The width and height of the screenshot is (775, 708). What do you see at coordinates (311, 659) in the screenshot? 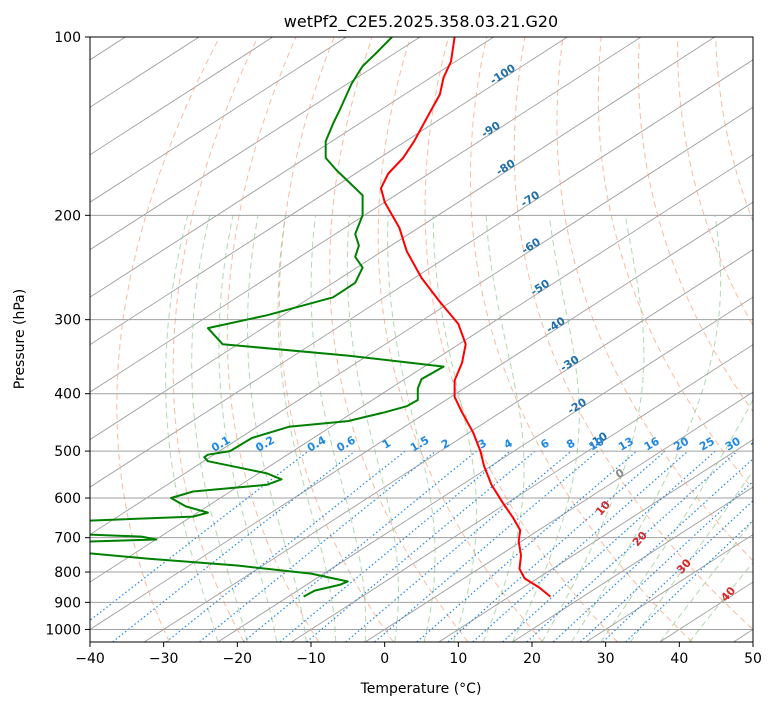
I see `x-tick-label: −10` at bounding box center [311, 659].